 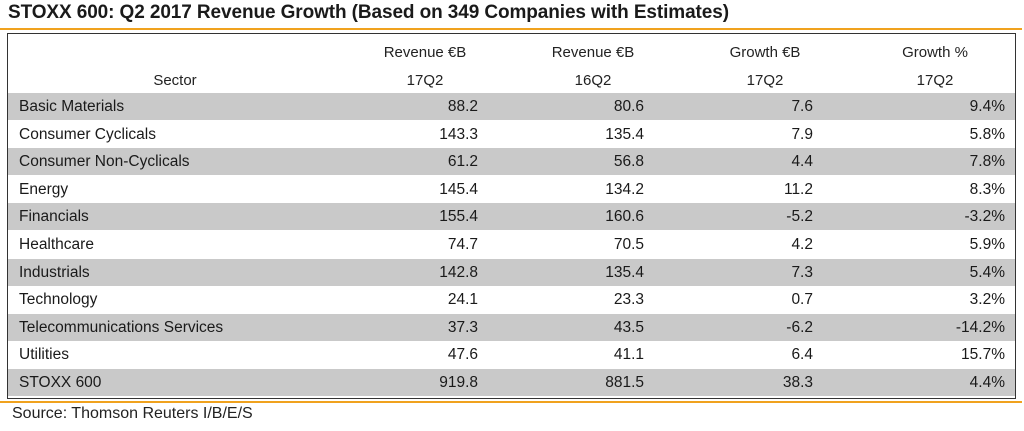 I want to click on revenue-16q2-cell: 160.6, so click(x=624, y=217).